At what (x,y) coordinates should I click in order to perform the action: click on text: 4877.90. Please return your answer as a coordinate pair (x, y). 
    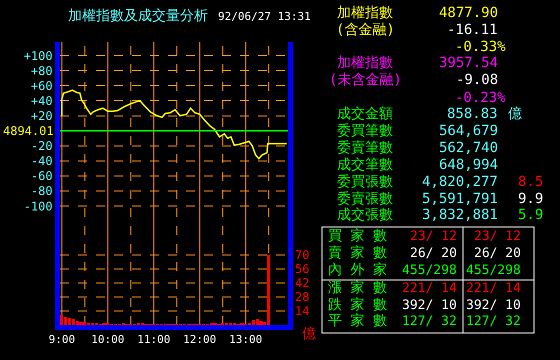
    Looking at the image, I should click on (468, 13).